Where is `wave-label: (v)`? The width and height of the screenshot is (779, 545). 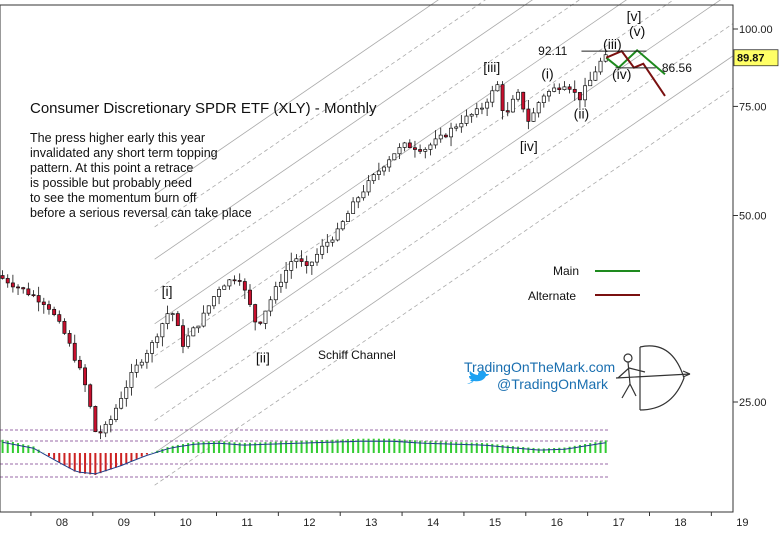 wave-label: (v) is located at coordinates (637, 31).